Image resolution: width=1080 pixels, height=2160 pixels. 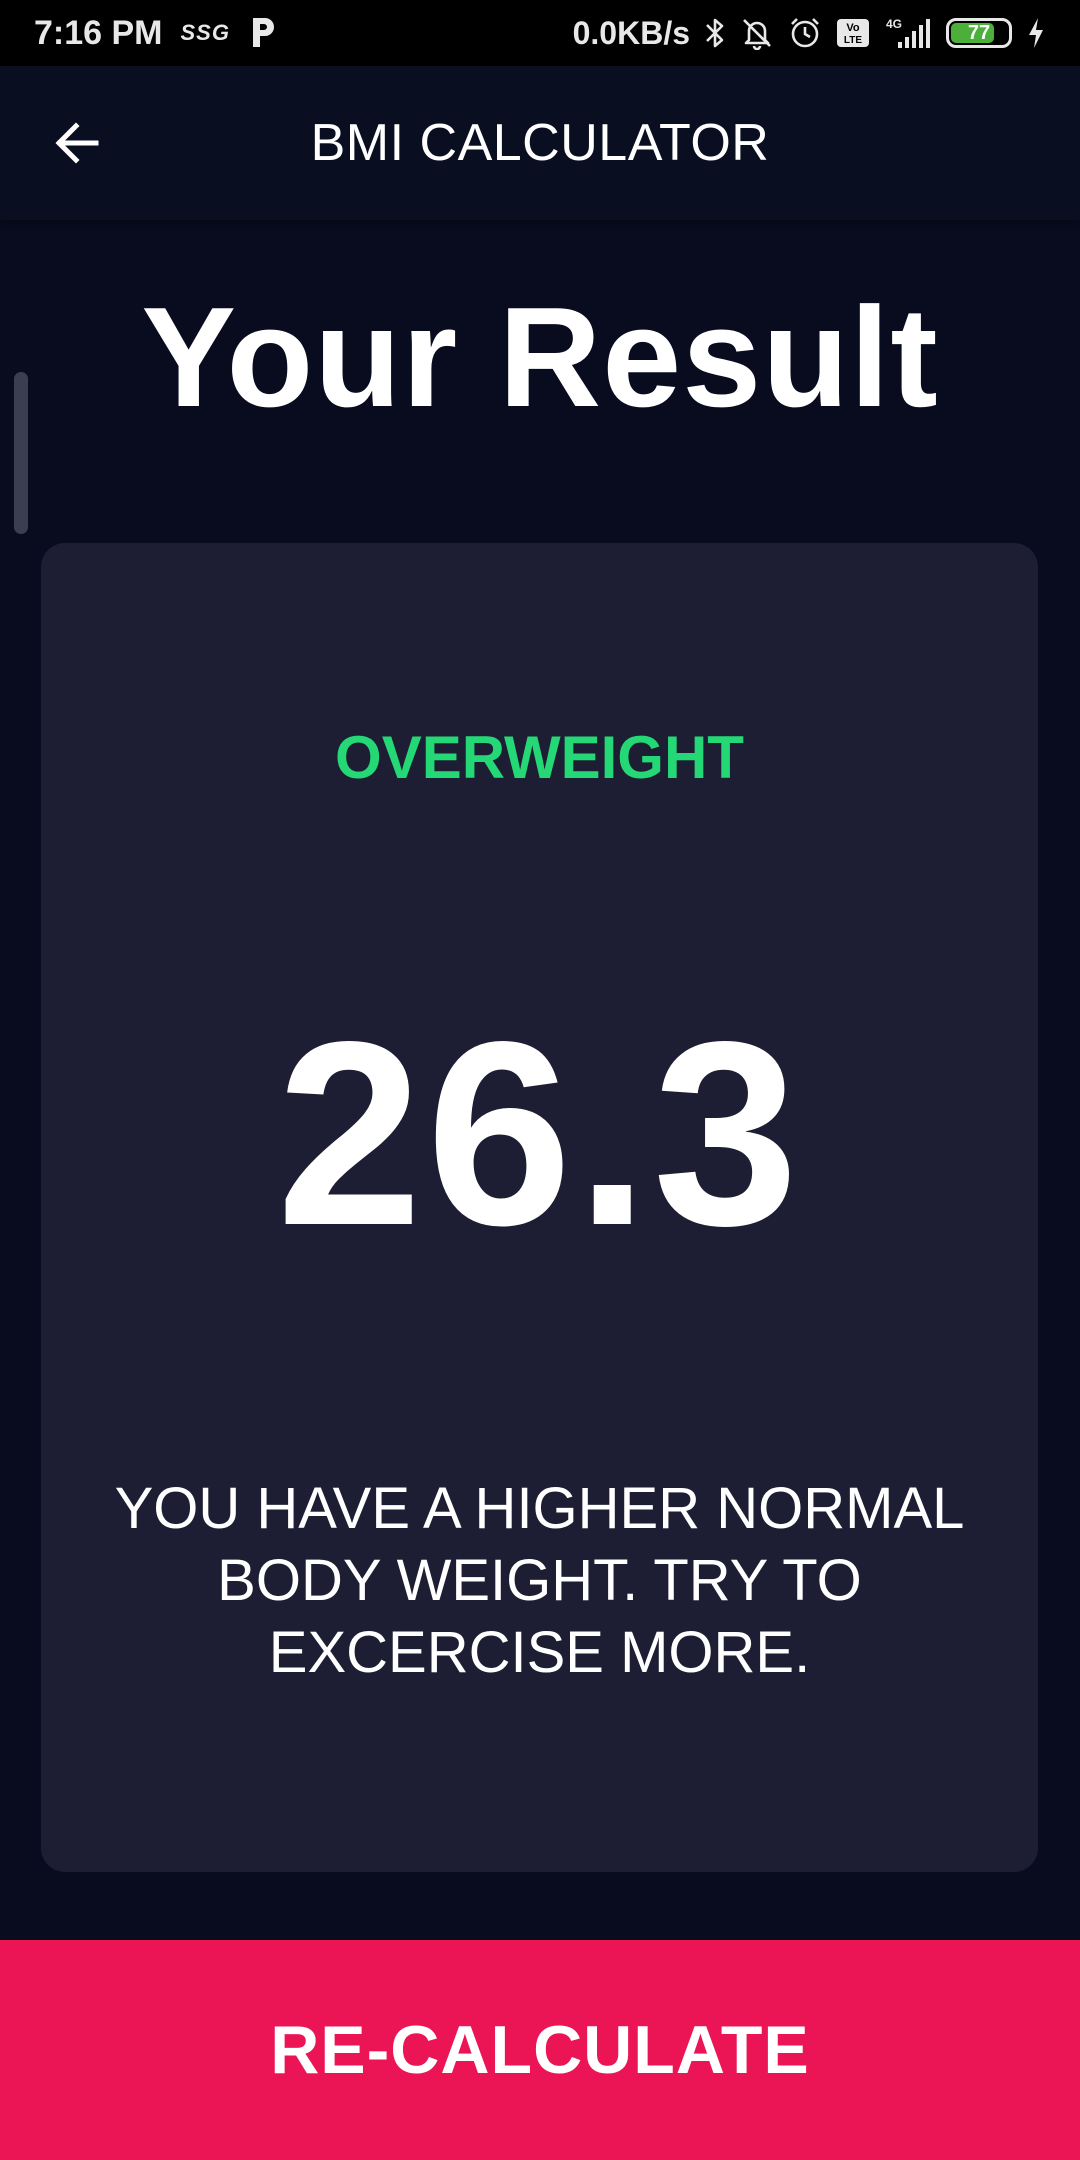 I want to click on page-title: Your Result, so click(x=540, y=357).